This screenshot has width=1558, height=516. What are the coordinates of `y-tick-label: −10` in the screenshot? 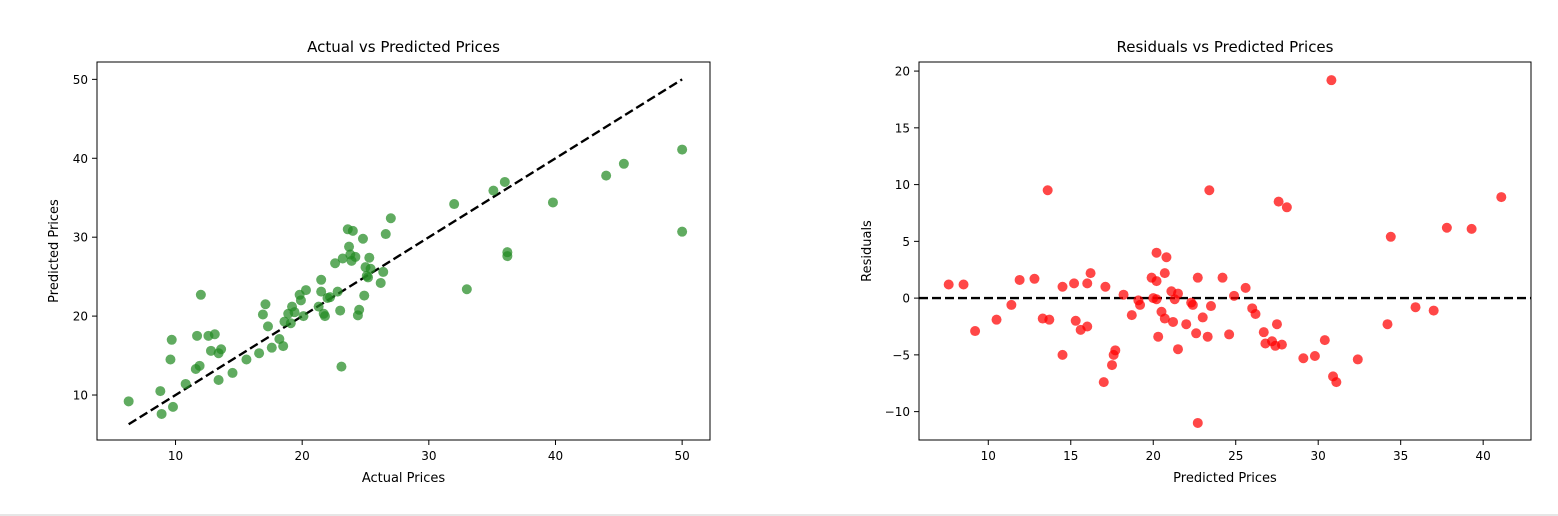 It's located at (897, 412).